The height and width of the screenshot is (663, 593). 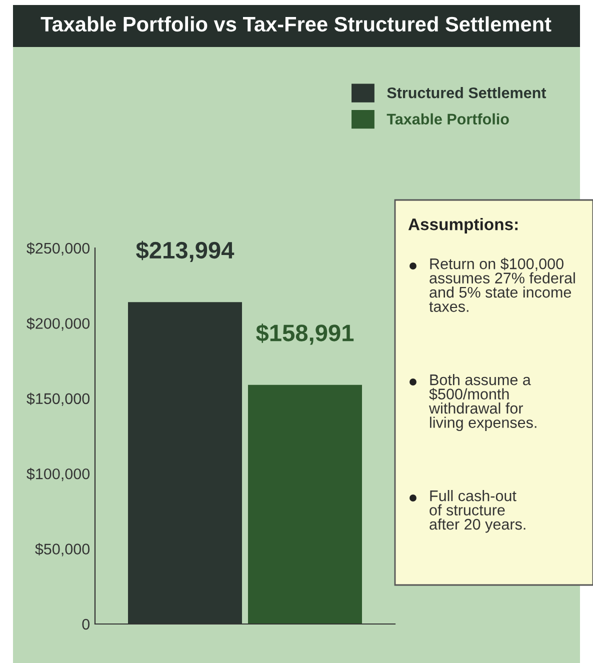 I want to click on text: Full cash-out of structure after 20 years., so click(x=478, y=511).